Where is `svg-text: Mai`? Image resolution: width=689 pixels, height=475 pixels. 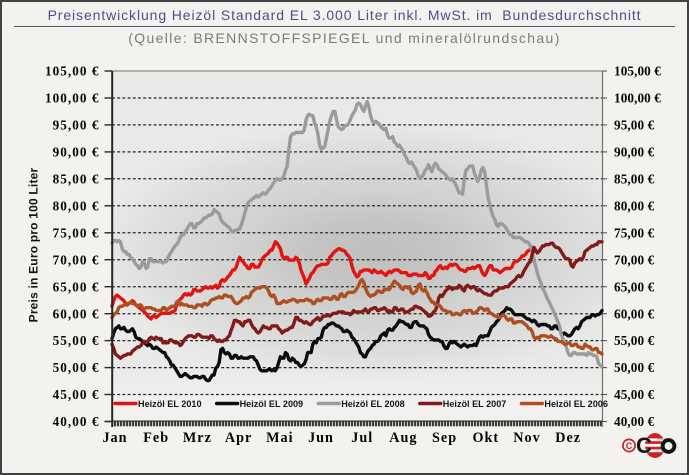
svg-text: Mai is located at coordinates (279, 438).